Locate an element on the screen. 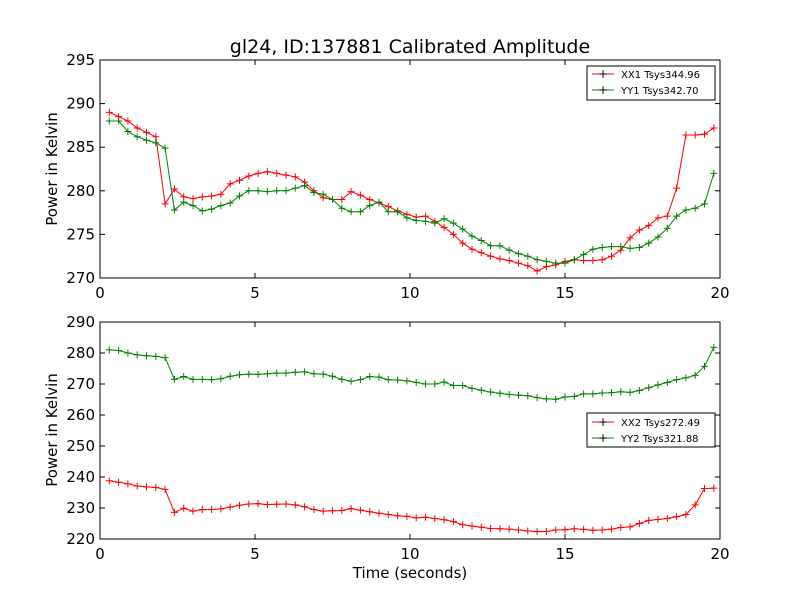 The height and width of the screenshot is (600, 800). bottom-ytick-label: 240 is located at coordinates (80, 477).